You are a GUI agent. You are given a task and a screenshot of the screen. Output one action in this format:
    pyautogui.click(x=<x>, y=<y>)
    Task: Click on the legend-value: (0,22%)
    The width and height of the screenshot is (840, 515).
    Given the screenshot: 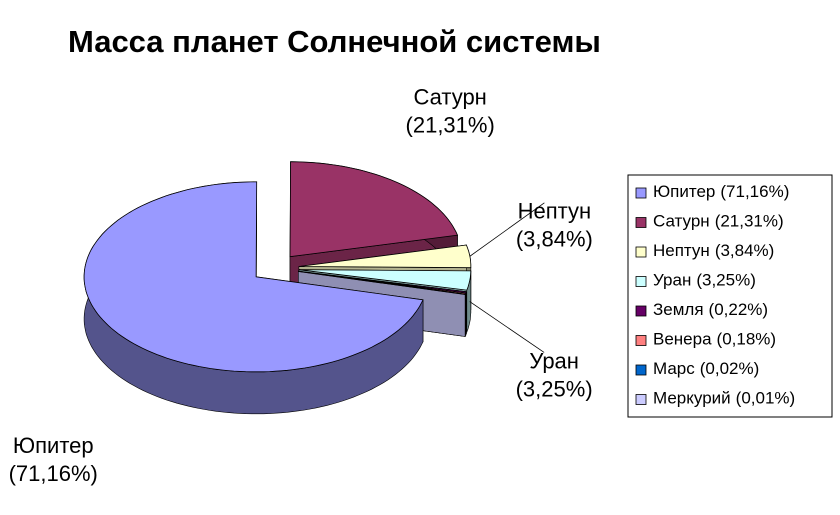 What is the action you would take?
    pyautogui.click(x=739, y=309)
    